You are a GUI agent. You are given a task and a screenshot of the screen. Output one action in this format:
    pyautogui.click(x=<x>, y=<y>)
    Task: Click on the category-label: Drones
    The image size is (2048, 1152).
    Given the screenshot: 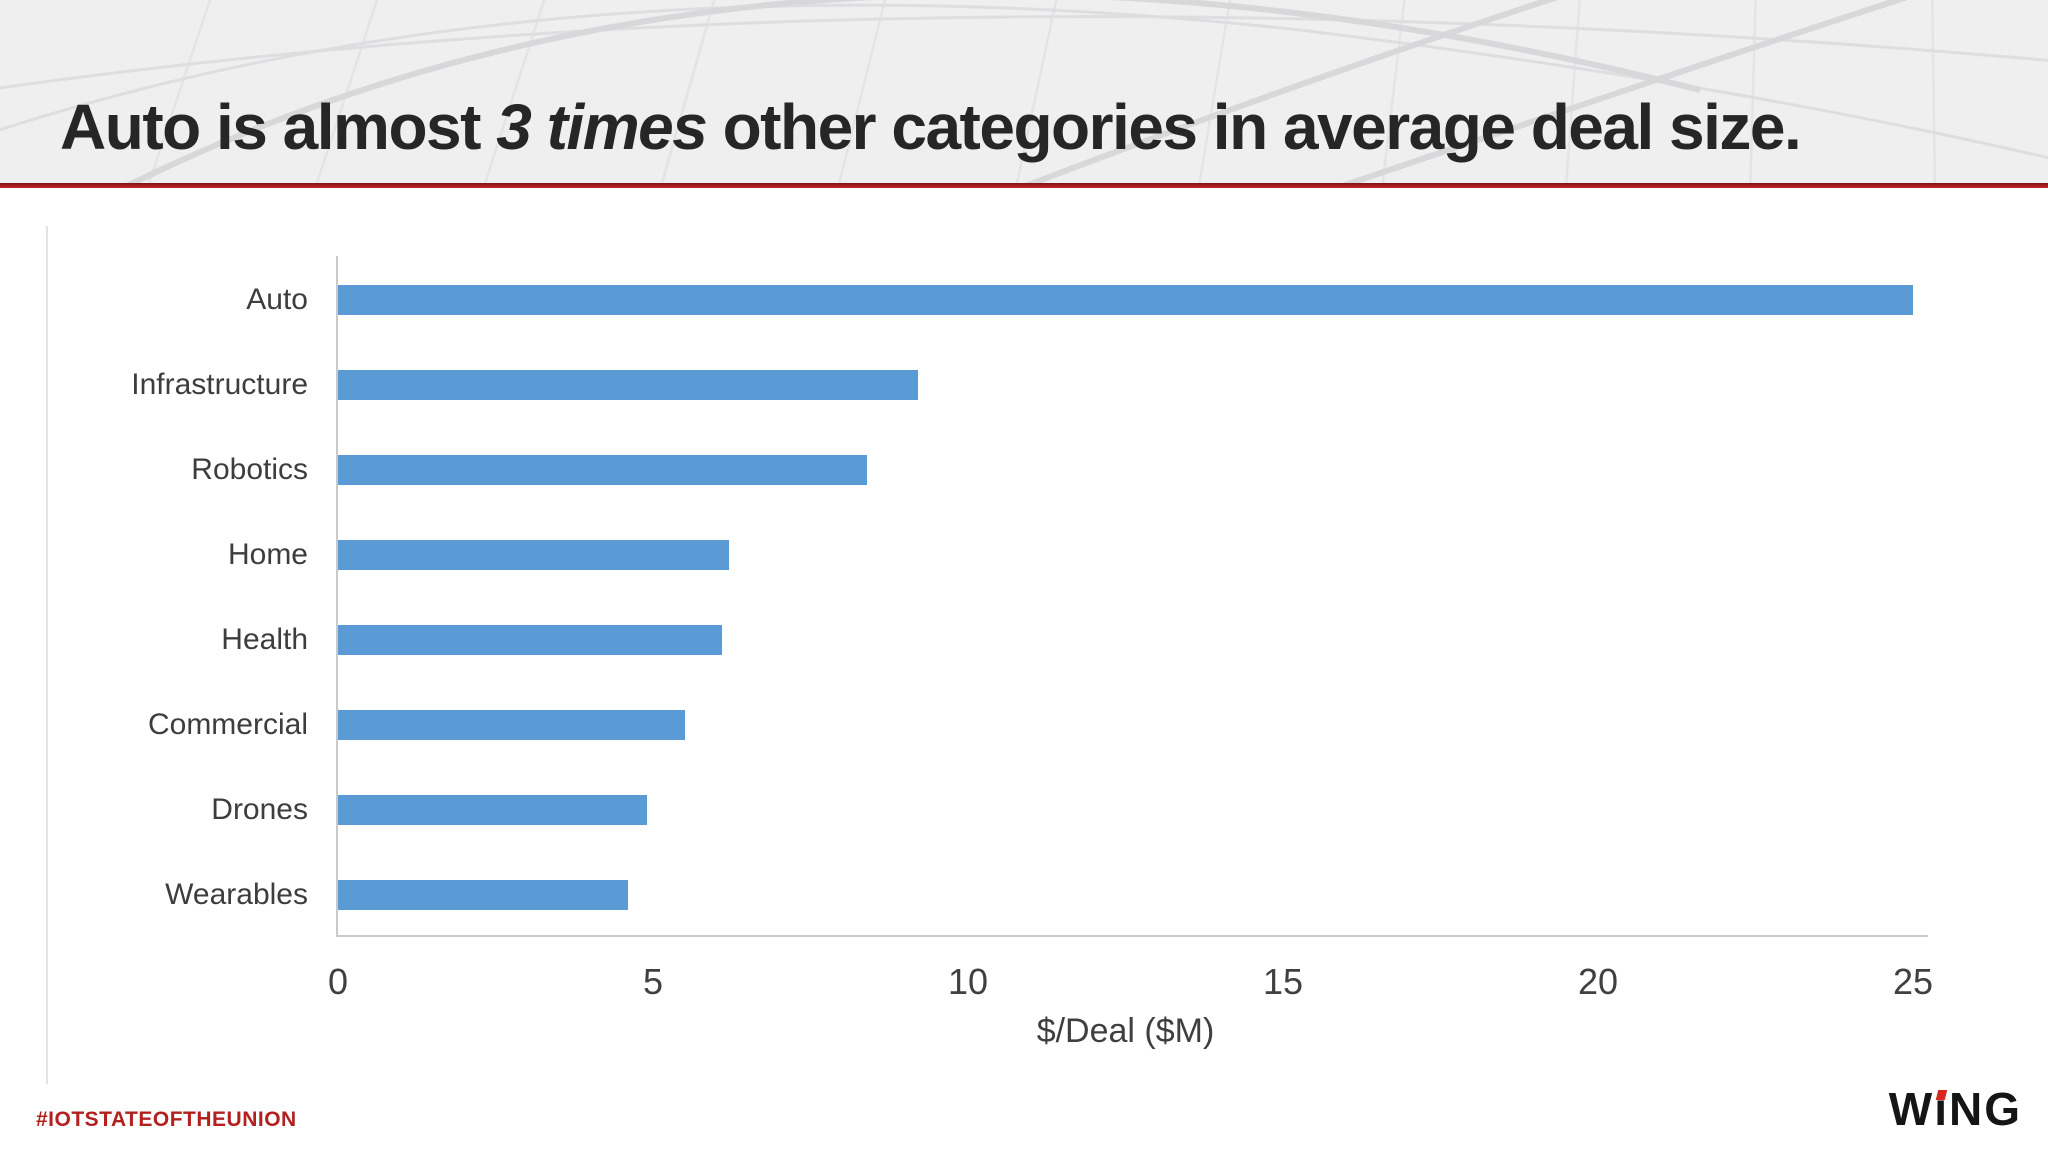 What is the action you would take?
    pyautogui.click(x=259, y=809)
    